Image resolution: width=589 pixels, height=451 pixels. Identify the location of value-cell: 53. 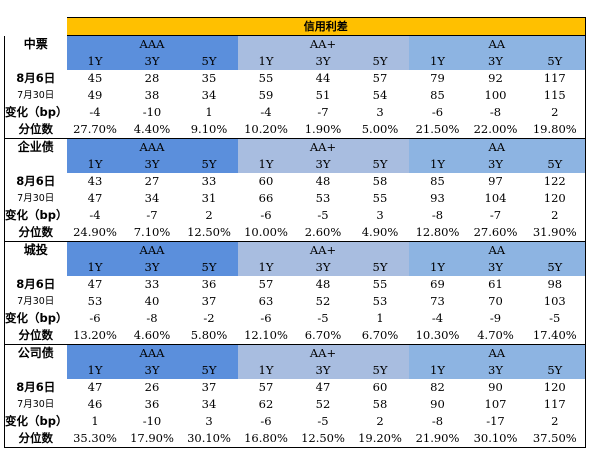
(323, 198).